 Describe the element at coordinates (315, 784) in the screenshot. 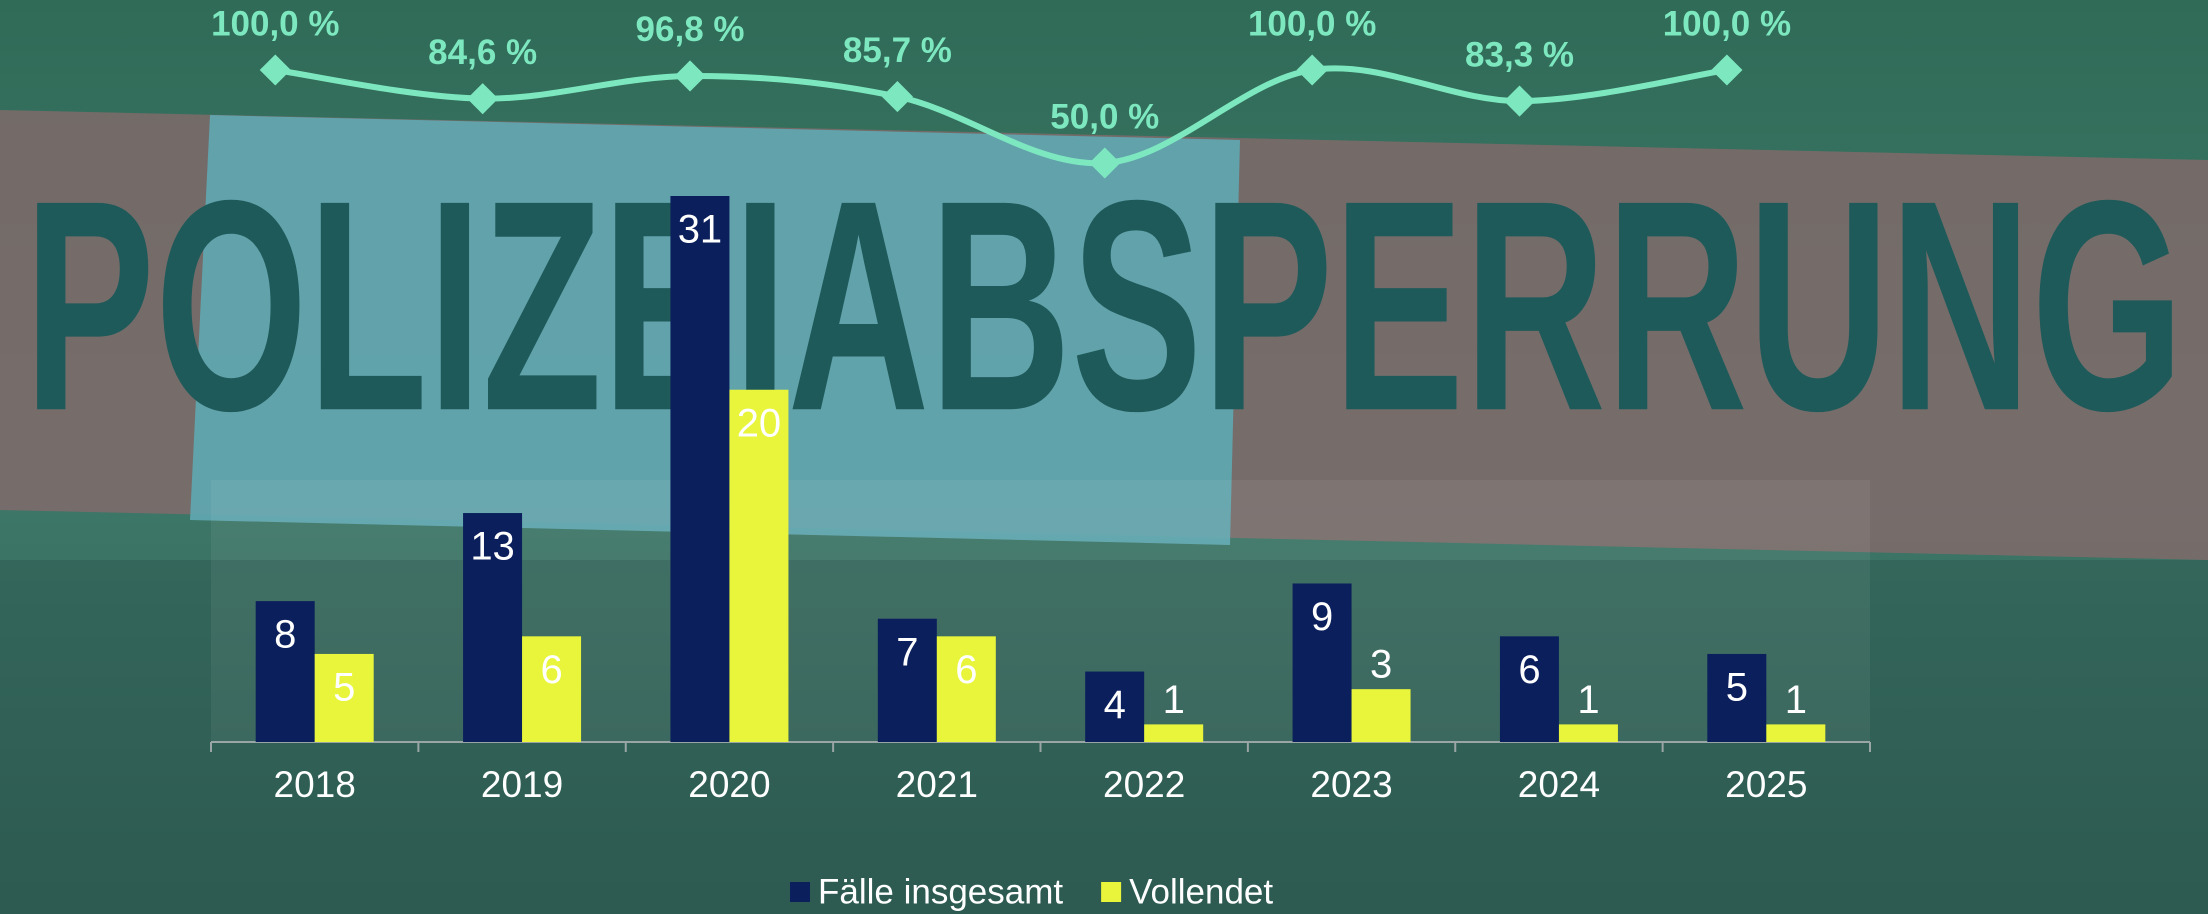

I see `x-tick-label: 2018` at that location.